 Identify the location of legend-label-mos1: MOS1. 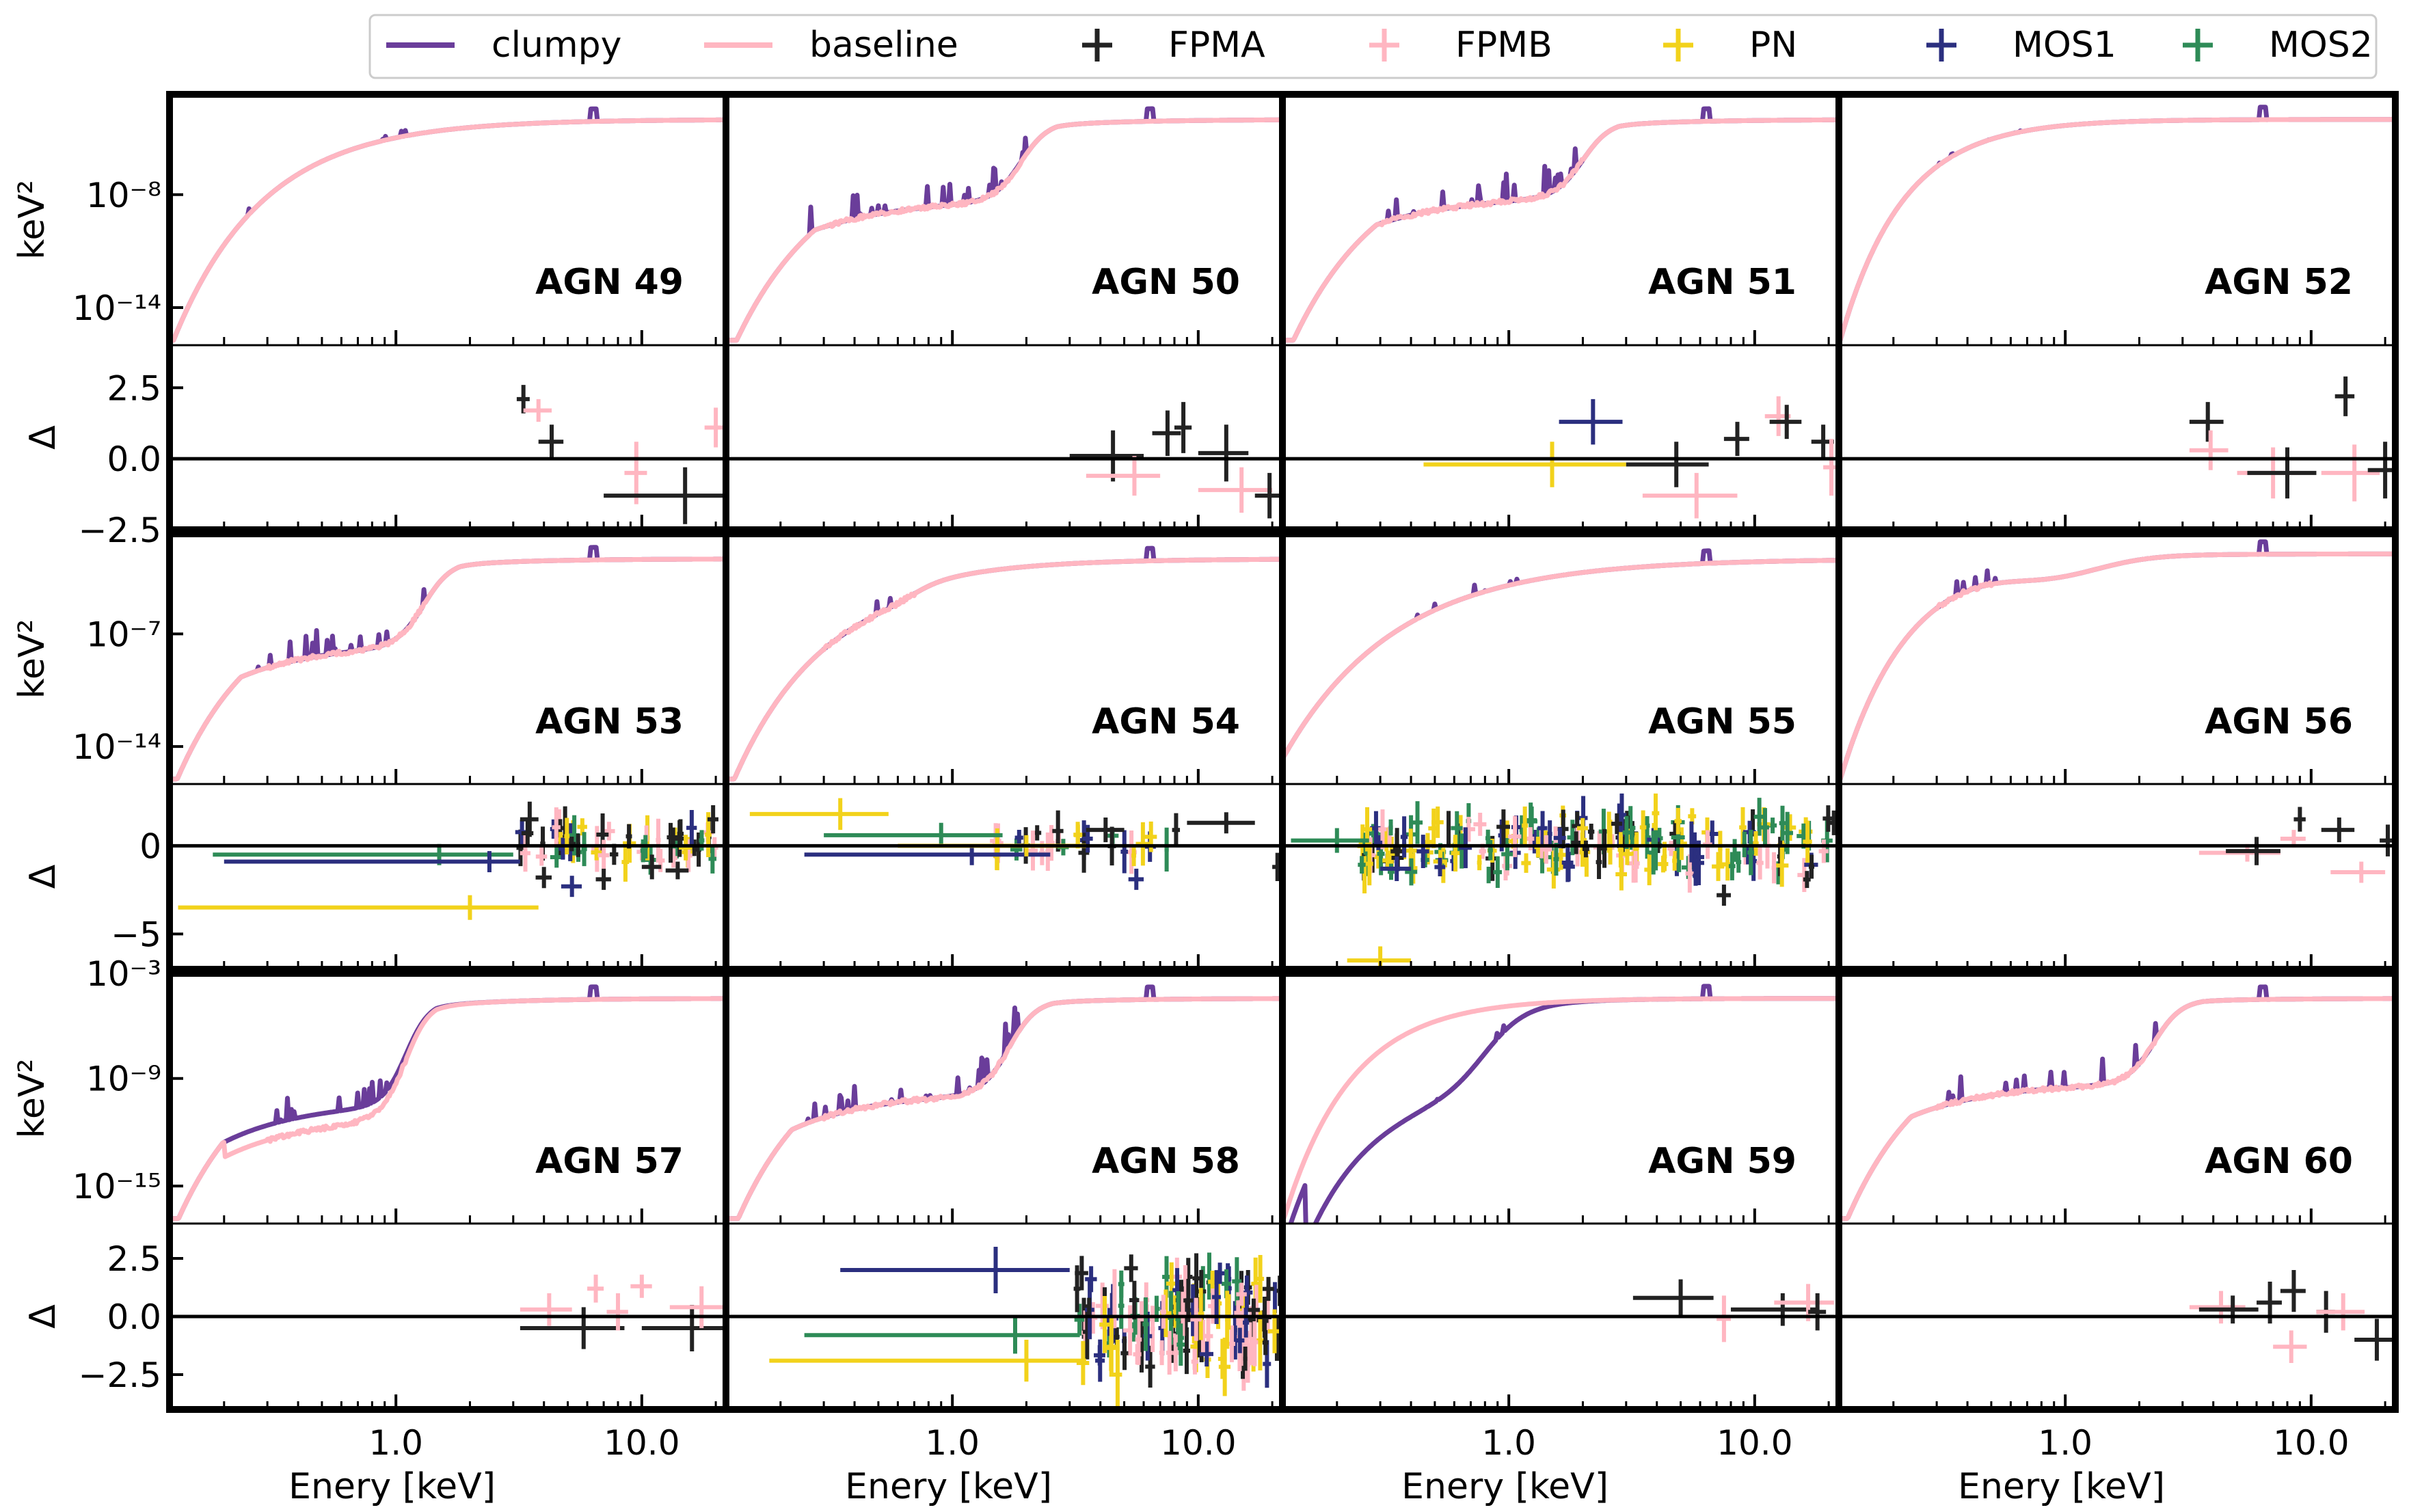
(2064, 46).